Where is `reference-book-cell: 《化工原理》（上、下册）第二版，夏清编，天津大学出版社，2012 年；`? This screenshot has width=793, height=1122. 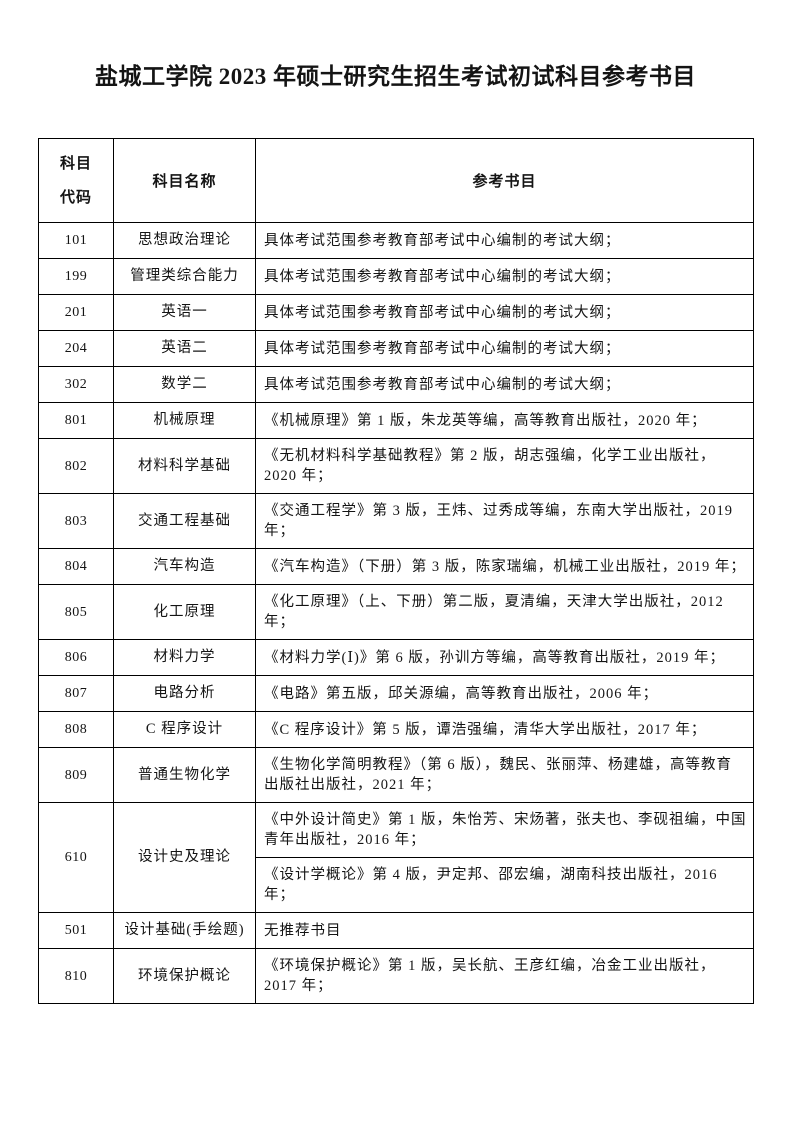
reference-book-cell: 《化工原理》（上、下册）第二版，夏清编，天津大学出版社，2012 年； is located at coordinates (504, 612).